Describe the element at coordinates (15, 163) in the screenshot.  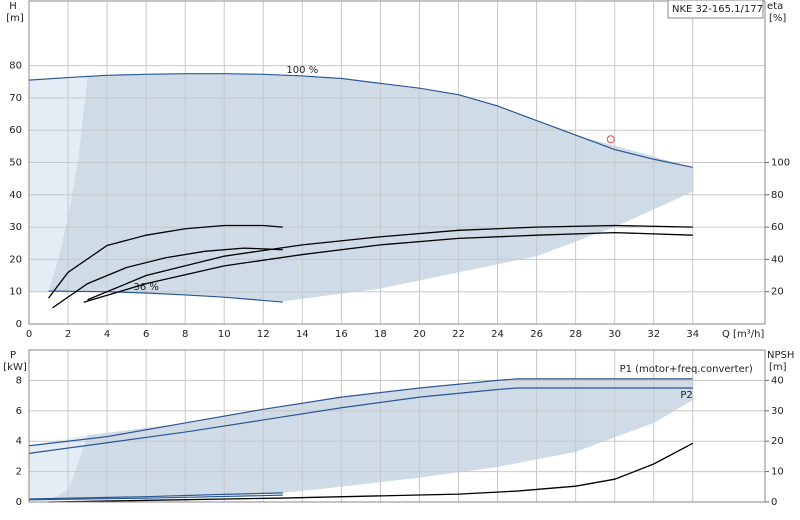
I see `y-tick-label: 50` at that location.